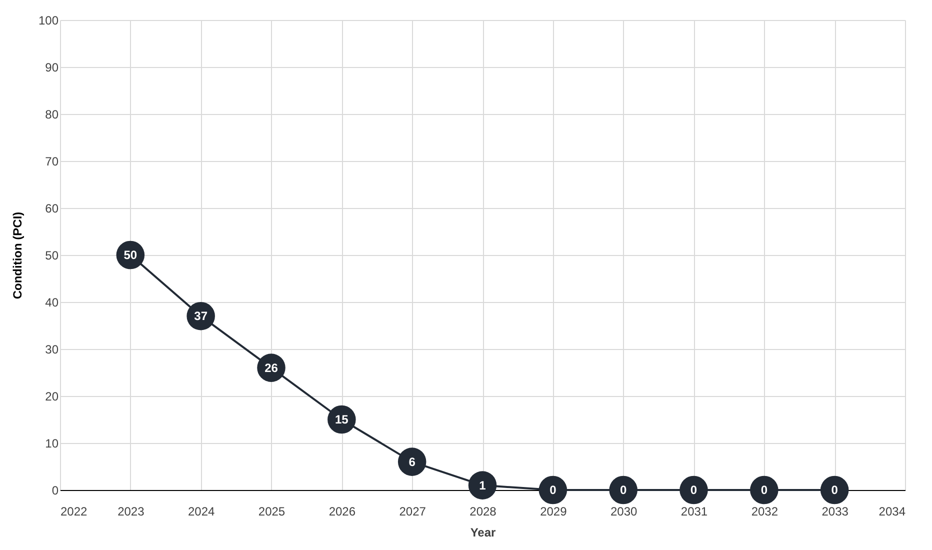 The height and width of the screenshot is (550, 932). Describe the element at coordinates (52, 397) in the screenshot. I see `y-tick-label: 20` at that location.